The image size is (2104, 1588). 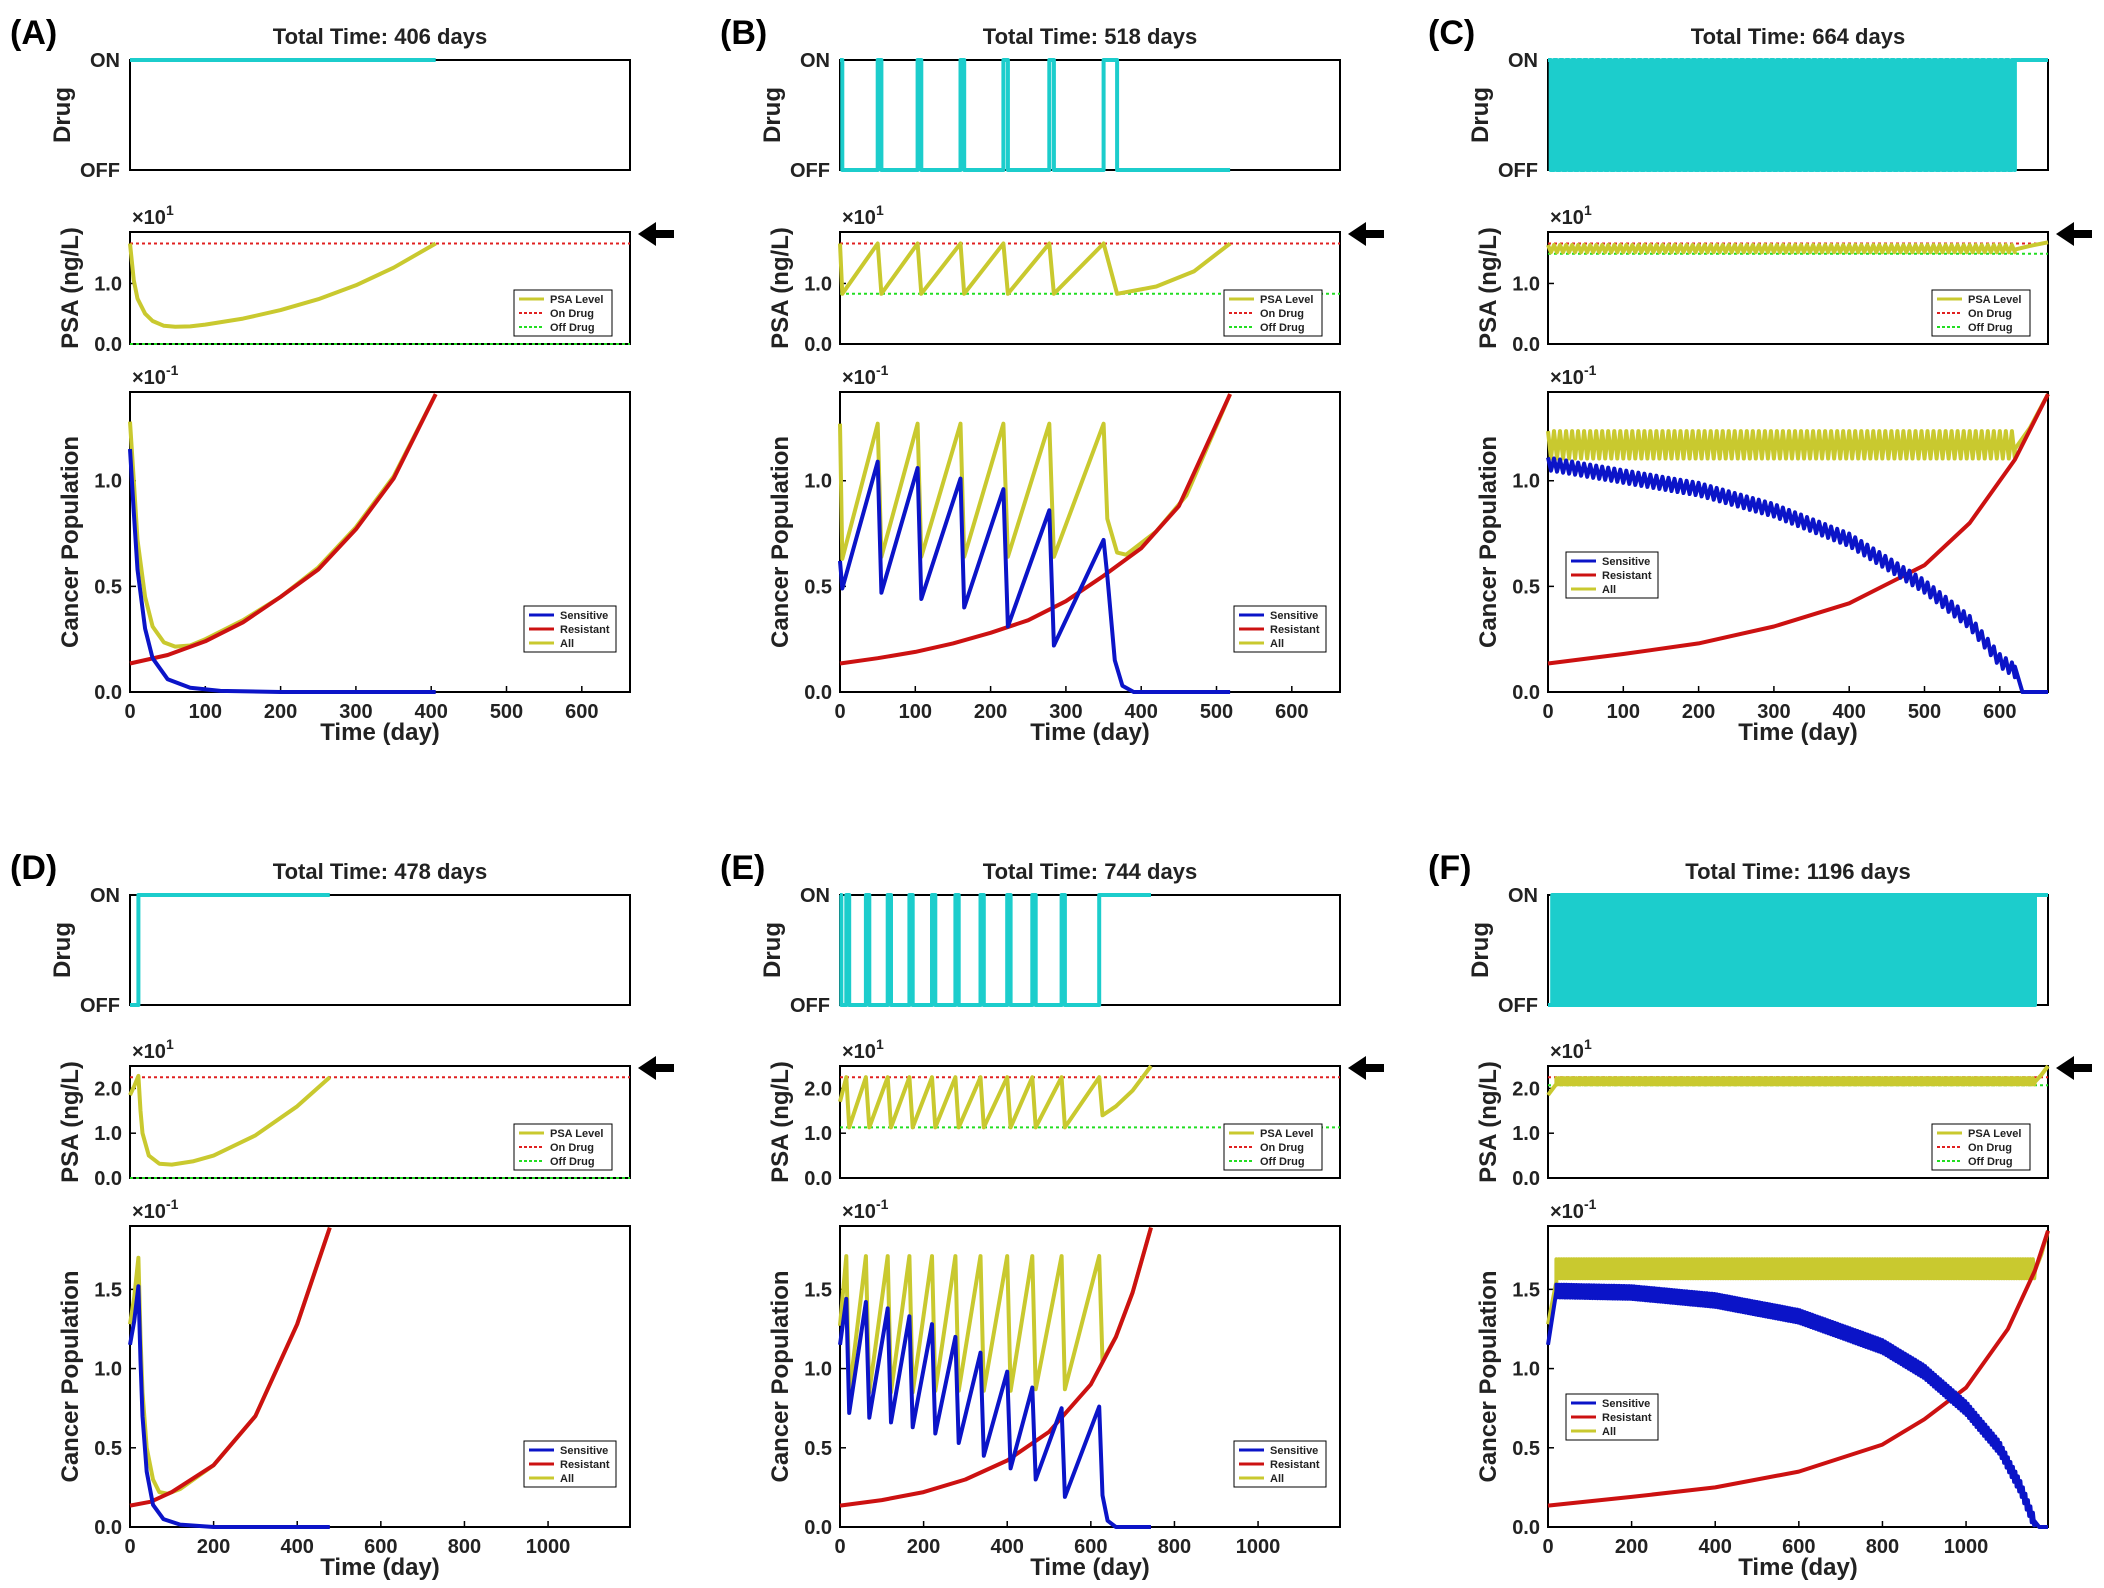 I want to click on left-arrow-shape, so click(x=1366, y=234).